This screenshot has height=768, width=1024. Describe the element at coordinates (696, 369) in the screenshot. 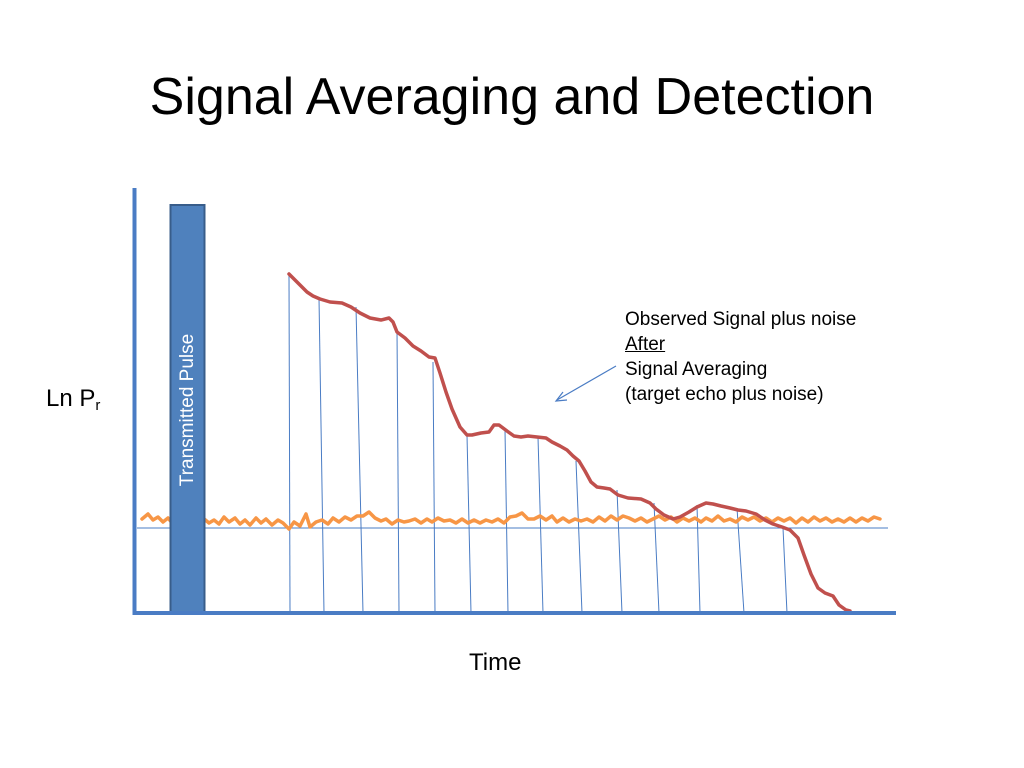

I see `annotation-line-3: Signal Averaging` at that location.